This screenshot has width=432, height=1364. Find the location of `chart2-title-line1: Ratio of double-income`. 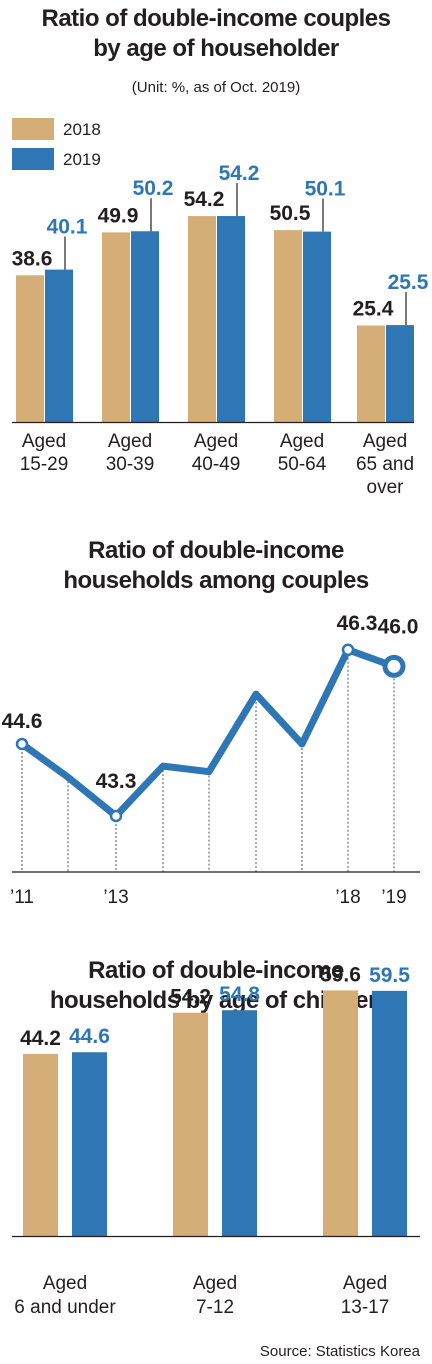

chart2-title-line1: Ratio of double-income is located at coordinates (216, 550).